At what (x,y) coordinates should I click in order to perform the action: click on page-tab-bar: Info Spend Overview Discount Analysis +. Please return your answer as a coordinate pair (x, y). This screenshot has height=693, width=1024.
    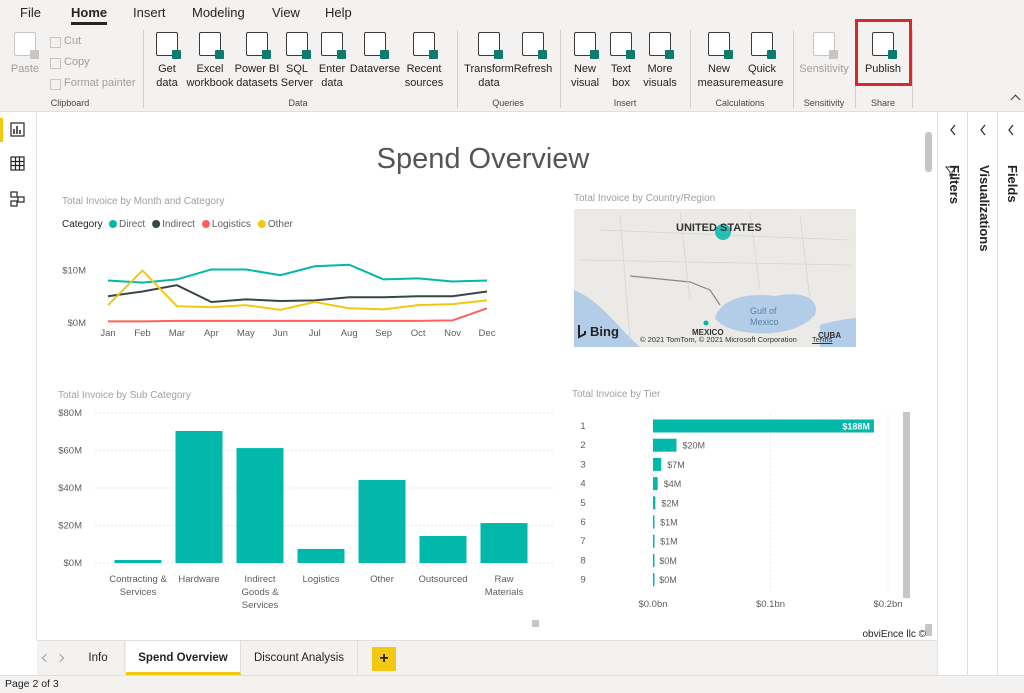
    Looking at the image, I should click on (487, 658).